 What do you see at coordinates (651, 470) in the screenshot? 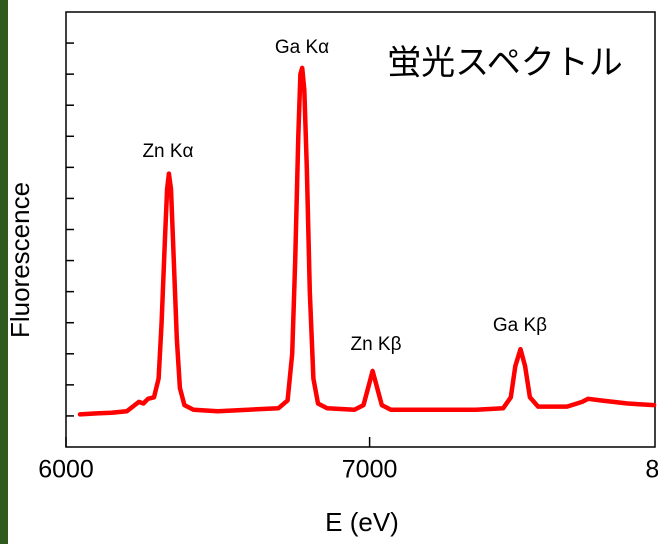
I see `x-tick-label: 8000` at bounding box center [651, 470].